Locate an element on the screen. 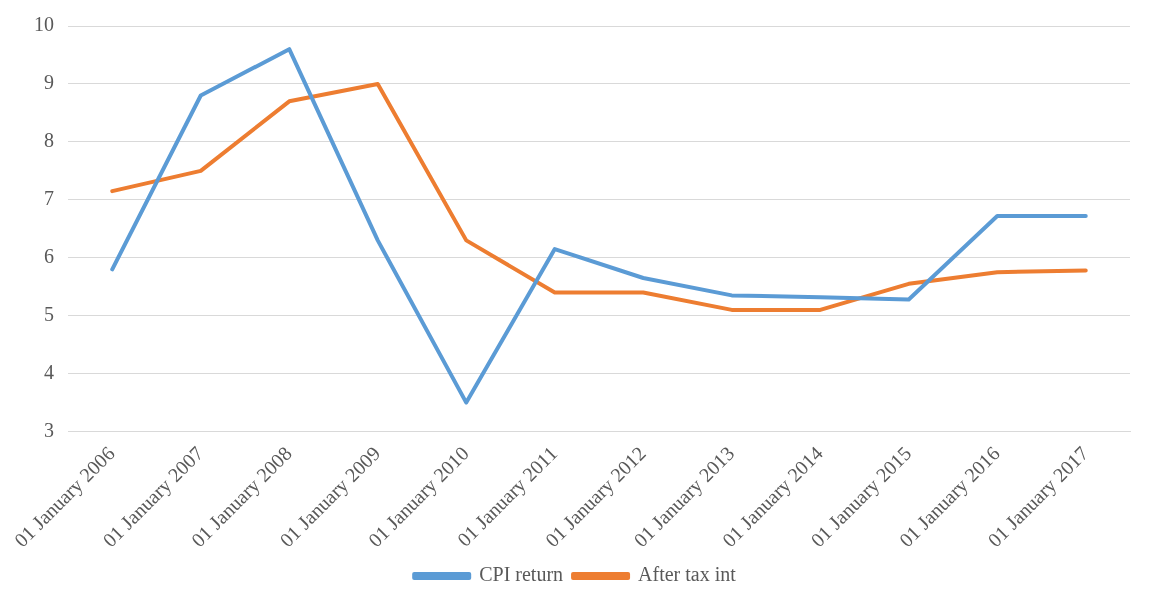 Image resolution: width=1150 pixels, height=596 pixels. y-tick-label: 7 is located at coordinates (49, 198).